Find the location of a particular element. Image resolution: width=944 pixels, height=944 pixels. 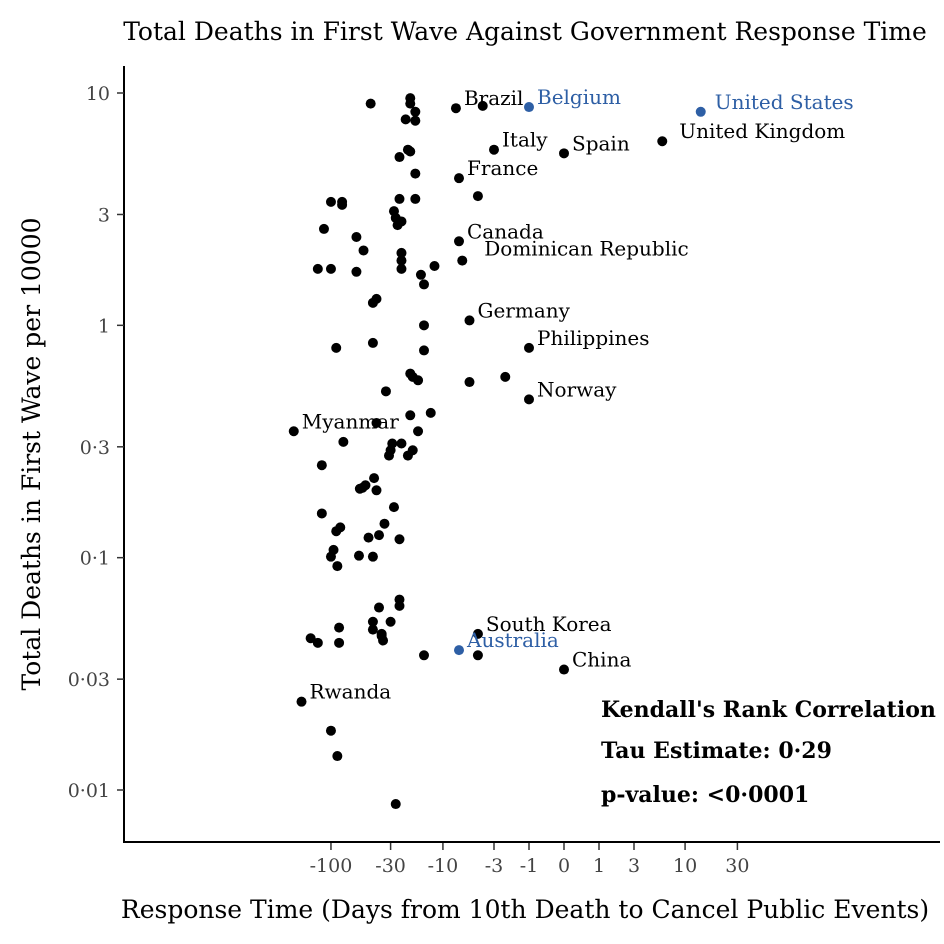

x-tick-label: 10 is located at coordinates (685, 866).